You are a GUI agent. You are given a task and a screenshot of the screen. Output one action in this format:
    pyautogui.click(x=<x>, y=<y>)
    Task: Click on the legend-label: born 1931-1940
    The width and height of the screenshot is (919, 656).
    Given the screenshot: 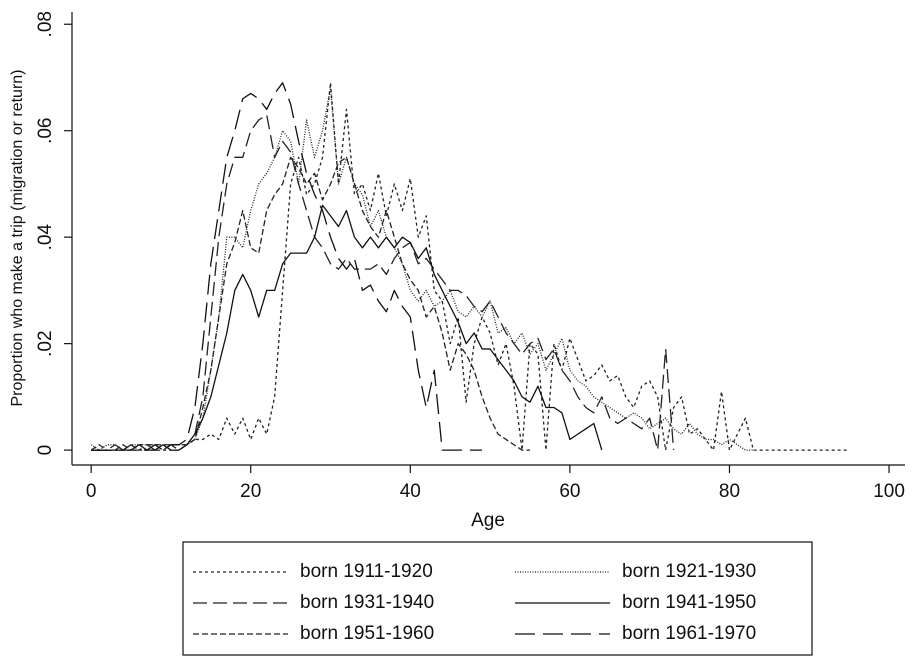 What is the action you would take?
    pyautogui.click(x=367, y=602)
    